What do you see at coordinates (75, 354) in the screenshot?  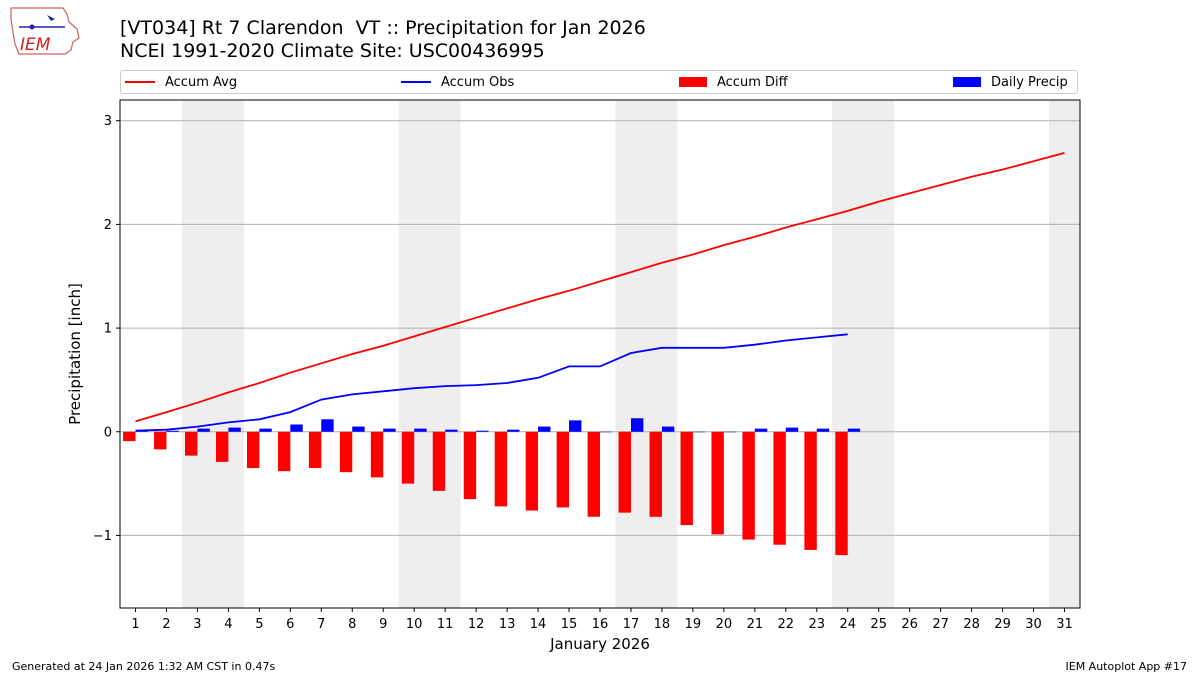 I see `y-axis-label: Precipitation [inch]` at bounding box center [75, 354].